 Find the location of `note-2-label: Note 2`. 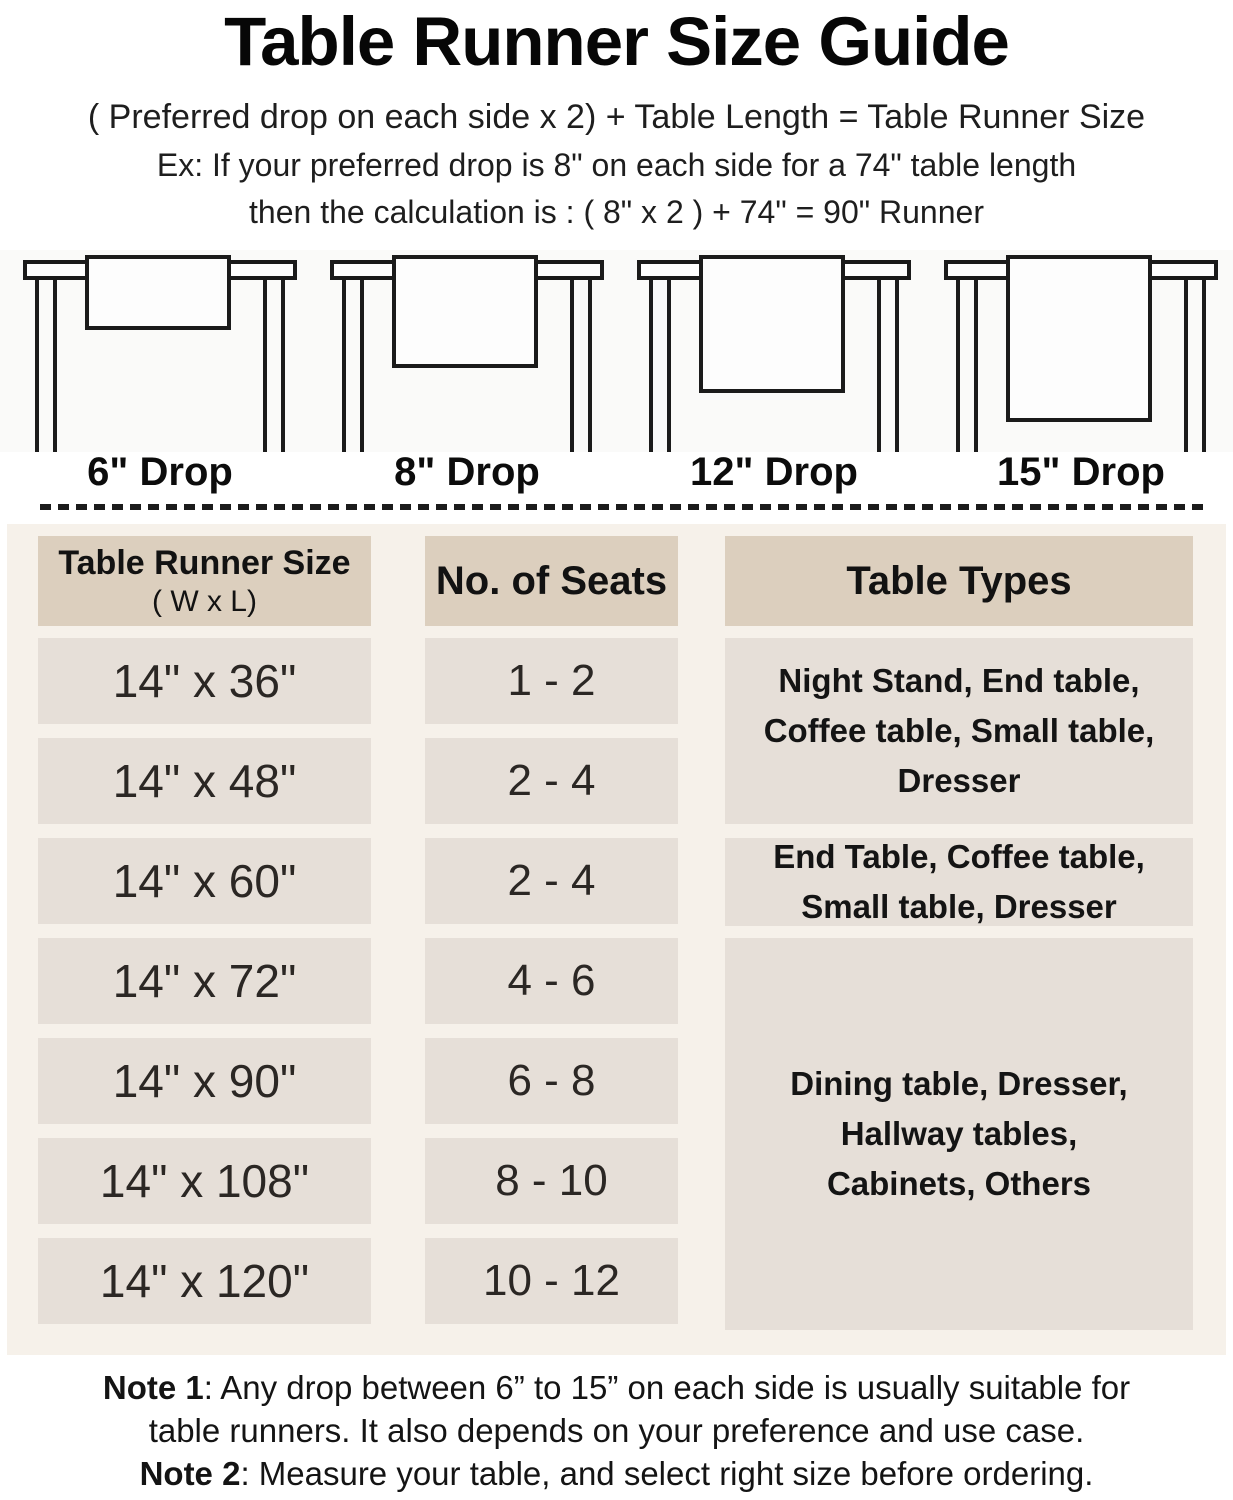

note-2-label: Note 2 is located at coordinates (190, 1473).